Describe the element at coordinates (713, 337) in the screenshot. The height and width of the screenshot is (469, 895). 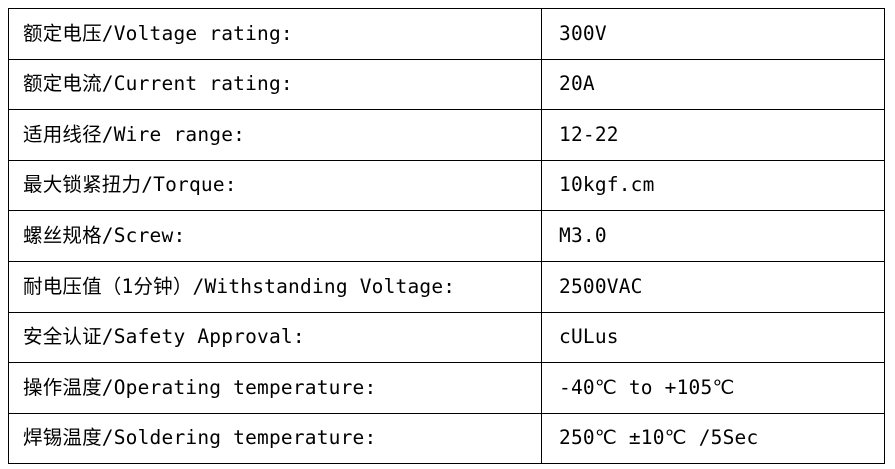
I see `value-cell: cULus` at that location.